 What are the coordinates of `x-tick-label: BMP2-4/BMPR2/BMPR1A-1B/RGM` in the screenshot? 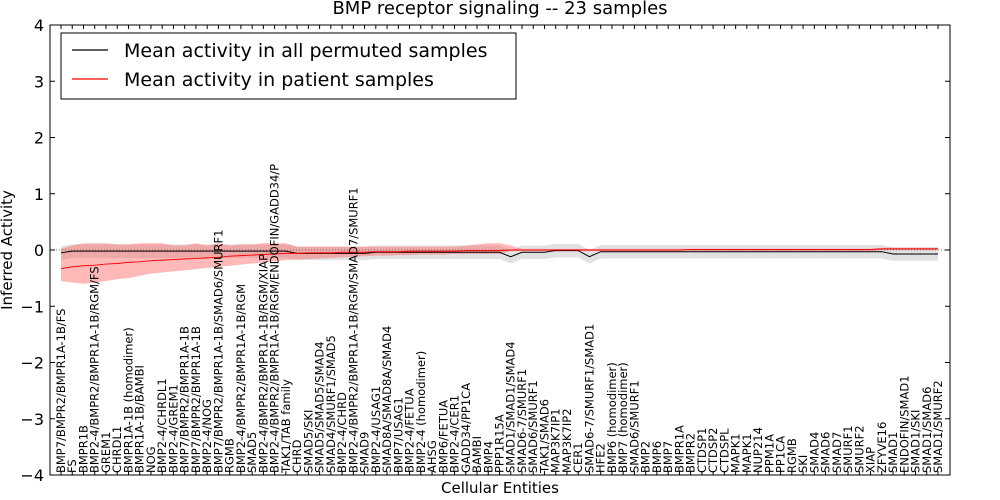 It's located at (241, 378).